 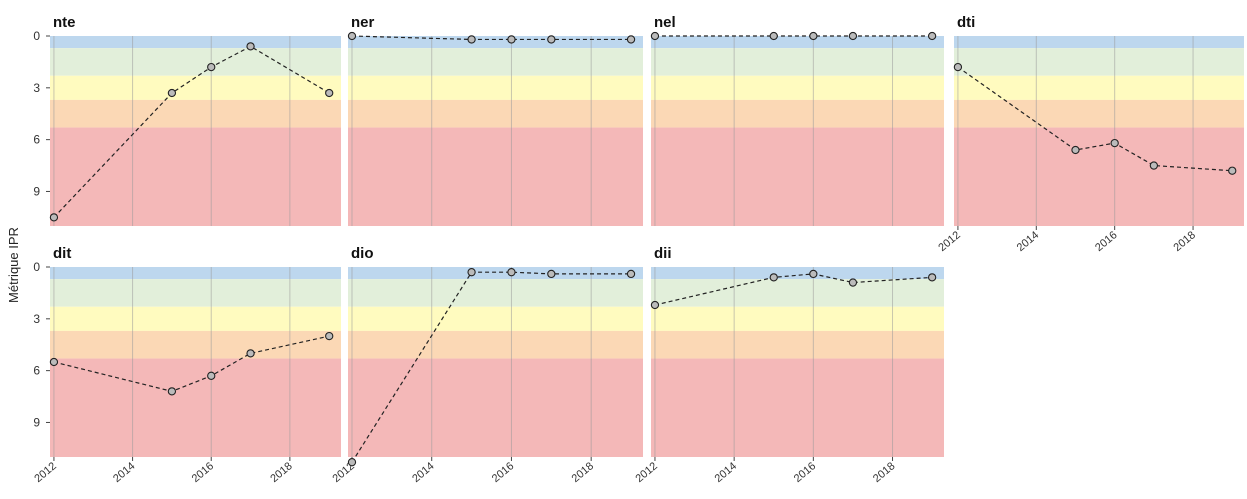 I want to click on facet-dti: dti 2012 2014 2016 2018, so click(x=1090, y=134).